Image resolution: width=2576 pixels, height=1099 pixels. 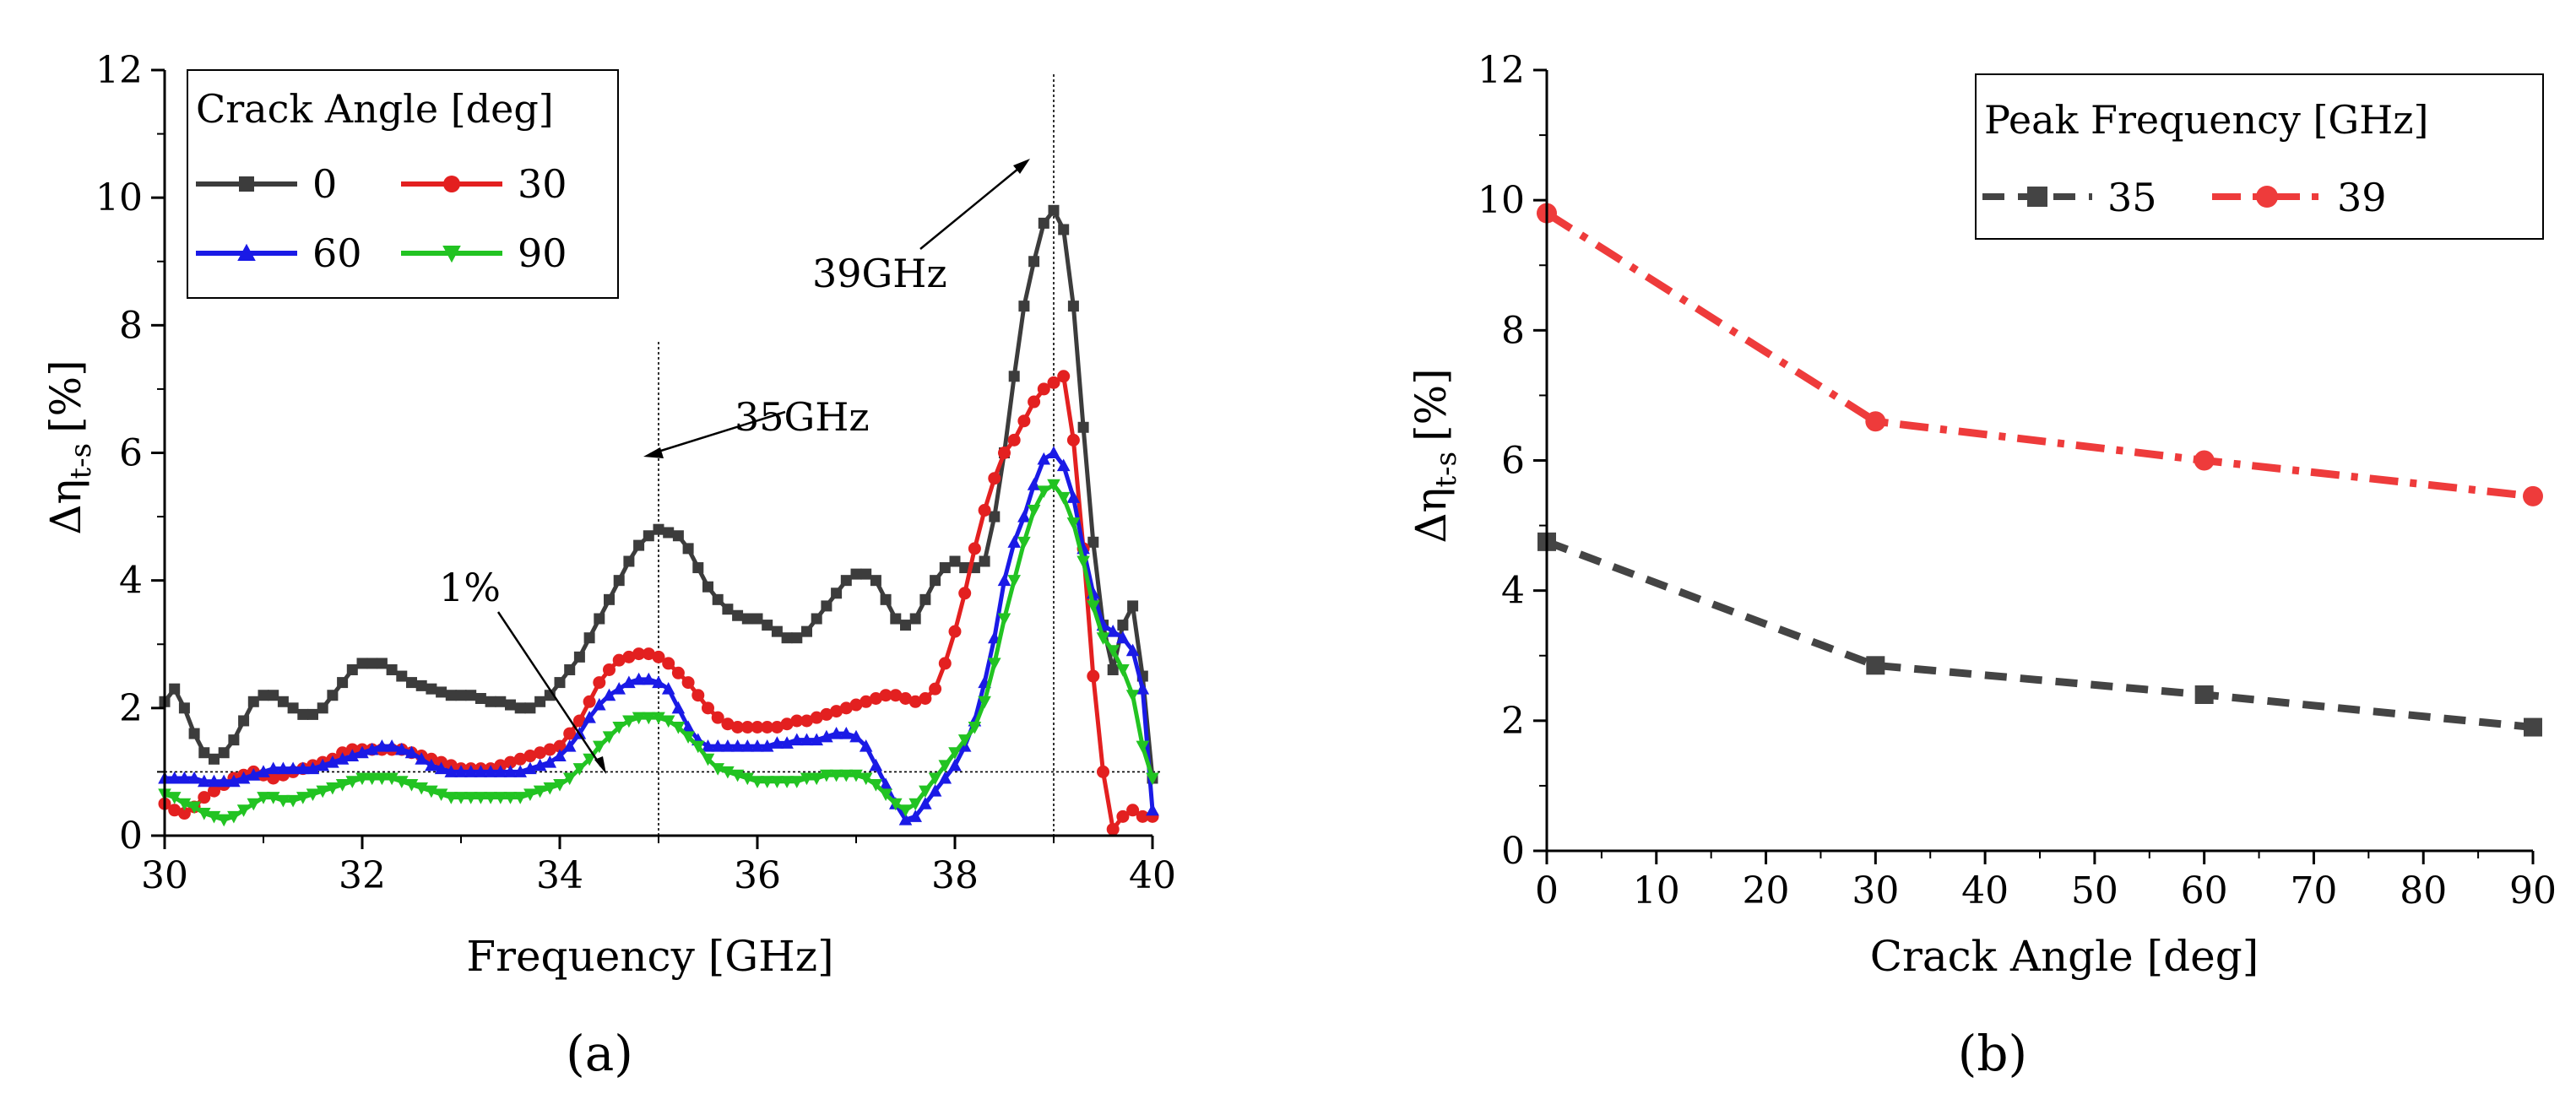 What do you see at coordinates (658, 653) in the screenshot?
I see `series-90-deg` at bounding box center [658, 653].